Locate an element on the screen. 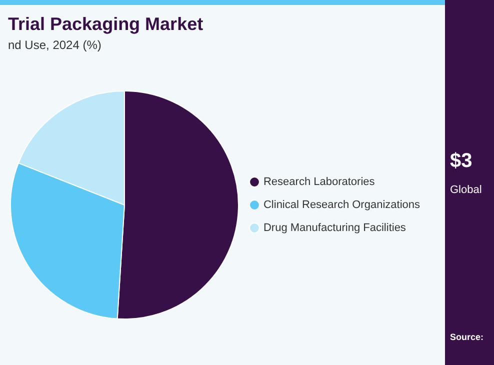 This screenshot has height=365, width=494. chart-title: Trial Packaging Market is located at coordinates (106, 24).